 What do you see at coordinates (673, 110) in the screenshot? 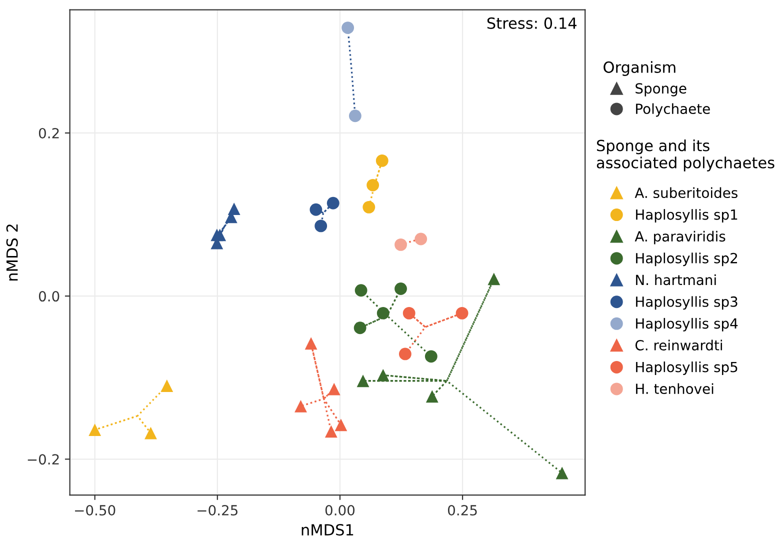
I see `legend-label: Polychaete` at bounding box center [673, 110].